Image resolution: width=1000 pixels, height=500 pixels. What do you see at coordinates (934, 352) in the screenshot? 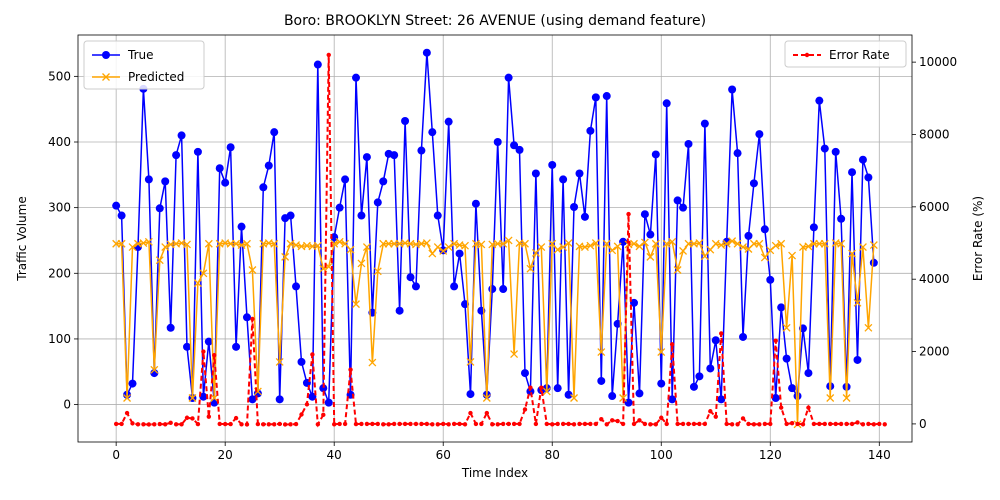
I see `y-right-tick-label: 2000` at bounding box center [934, 352].